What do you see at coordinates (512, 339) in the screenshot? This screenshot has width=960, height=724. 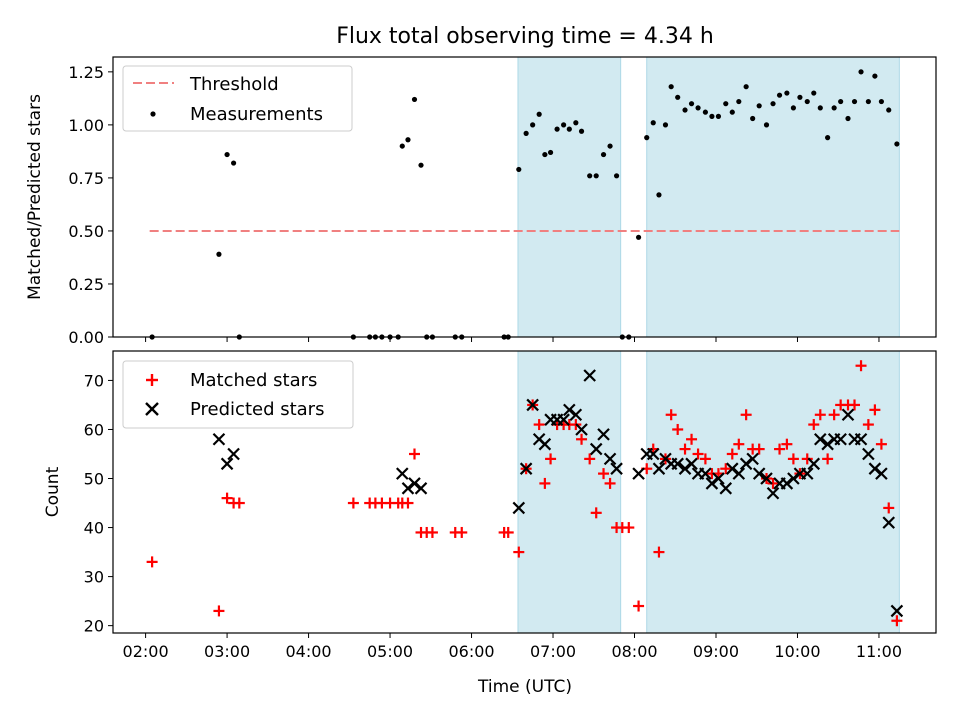 I see `top-x-ticks` at bounding box center [512, 339].